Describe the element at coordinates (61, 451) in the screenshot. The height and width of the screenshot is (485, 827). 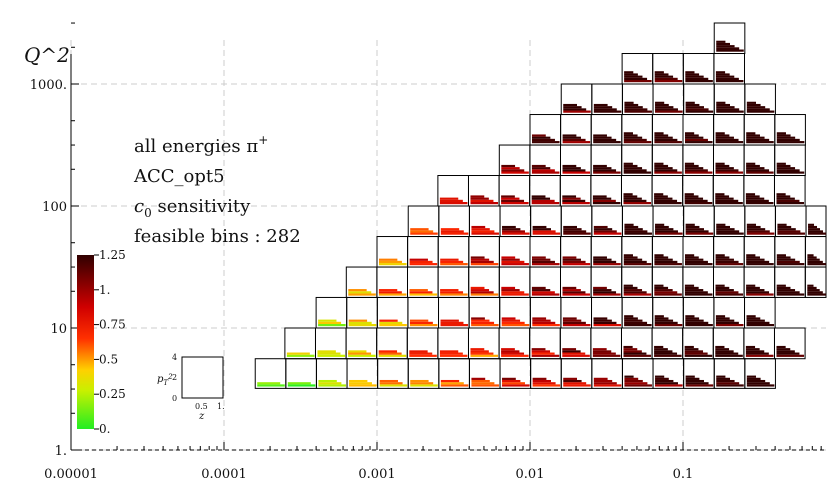
I see `y-tick-label-0: 1.` at that location.